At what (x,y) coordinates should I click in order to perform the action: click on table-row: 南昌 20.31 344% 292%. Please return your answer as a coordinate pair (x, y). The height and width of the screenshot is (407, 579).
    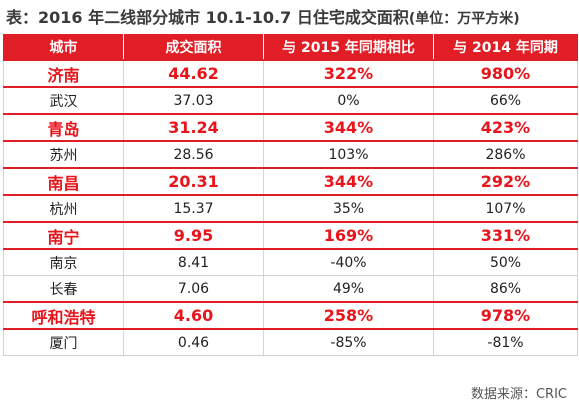
    Looking at the image, I should click on (290, 181).